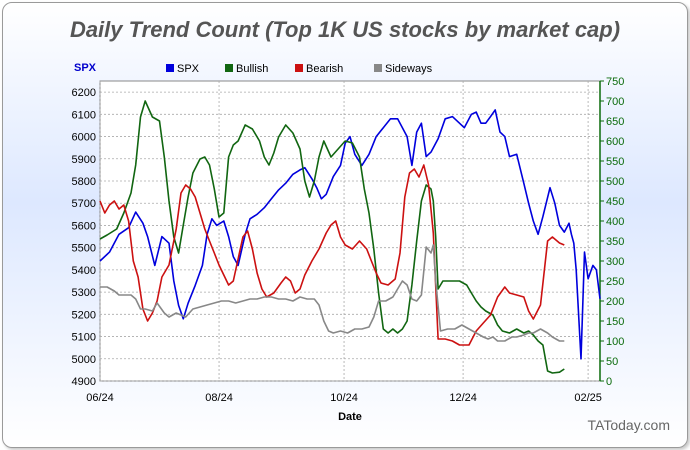 Image resolution: width=690 pixels, height=450 pixels. I want to click on x-tick-label: 08/24, so click(219, 398).